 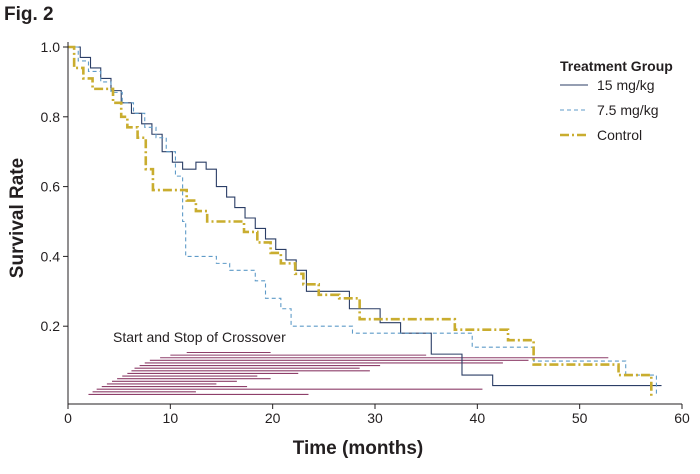 What do you see at coordinates (682, 418) in the screenshot?
I see `x-tick-label: 60` at bounding box center [682, 418].